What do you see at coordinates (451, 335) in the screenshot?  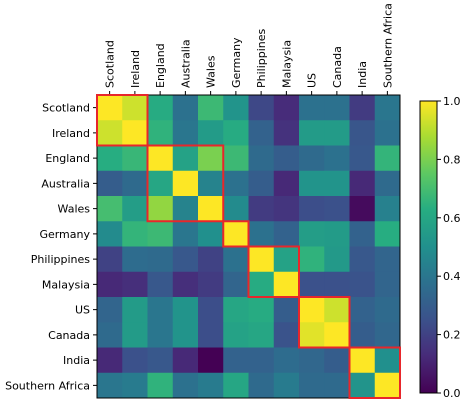 I see `colorbar-tick-label: 0.2` at bounding box center [451, 335].